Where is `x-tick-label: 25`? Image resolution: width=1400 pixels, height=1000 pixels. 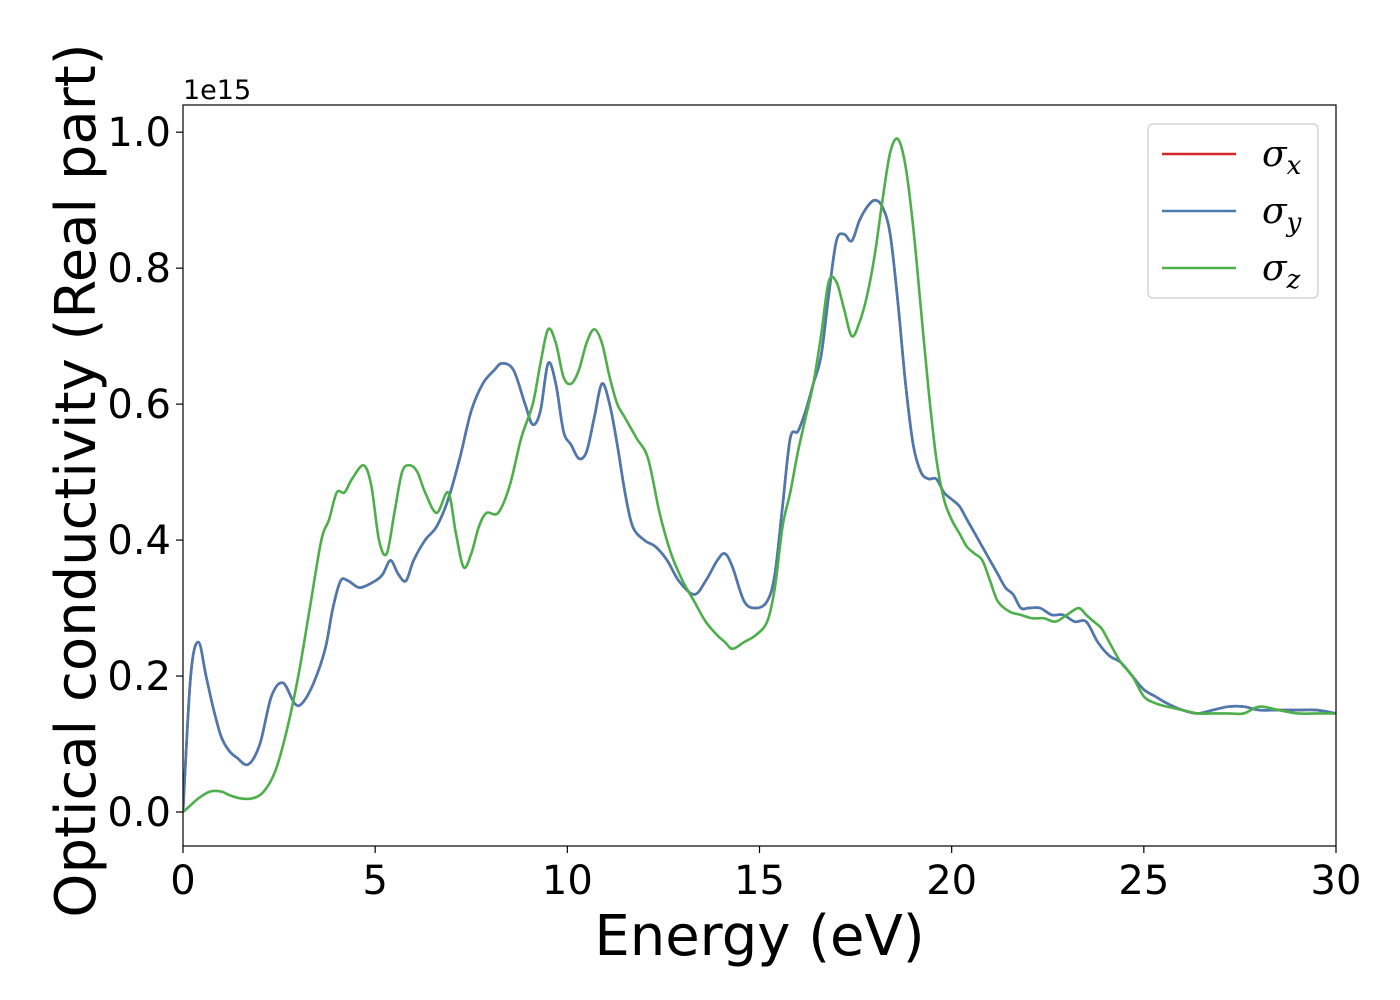
x-tick-label: 25 is located at coordinates (1143, 881).